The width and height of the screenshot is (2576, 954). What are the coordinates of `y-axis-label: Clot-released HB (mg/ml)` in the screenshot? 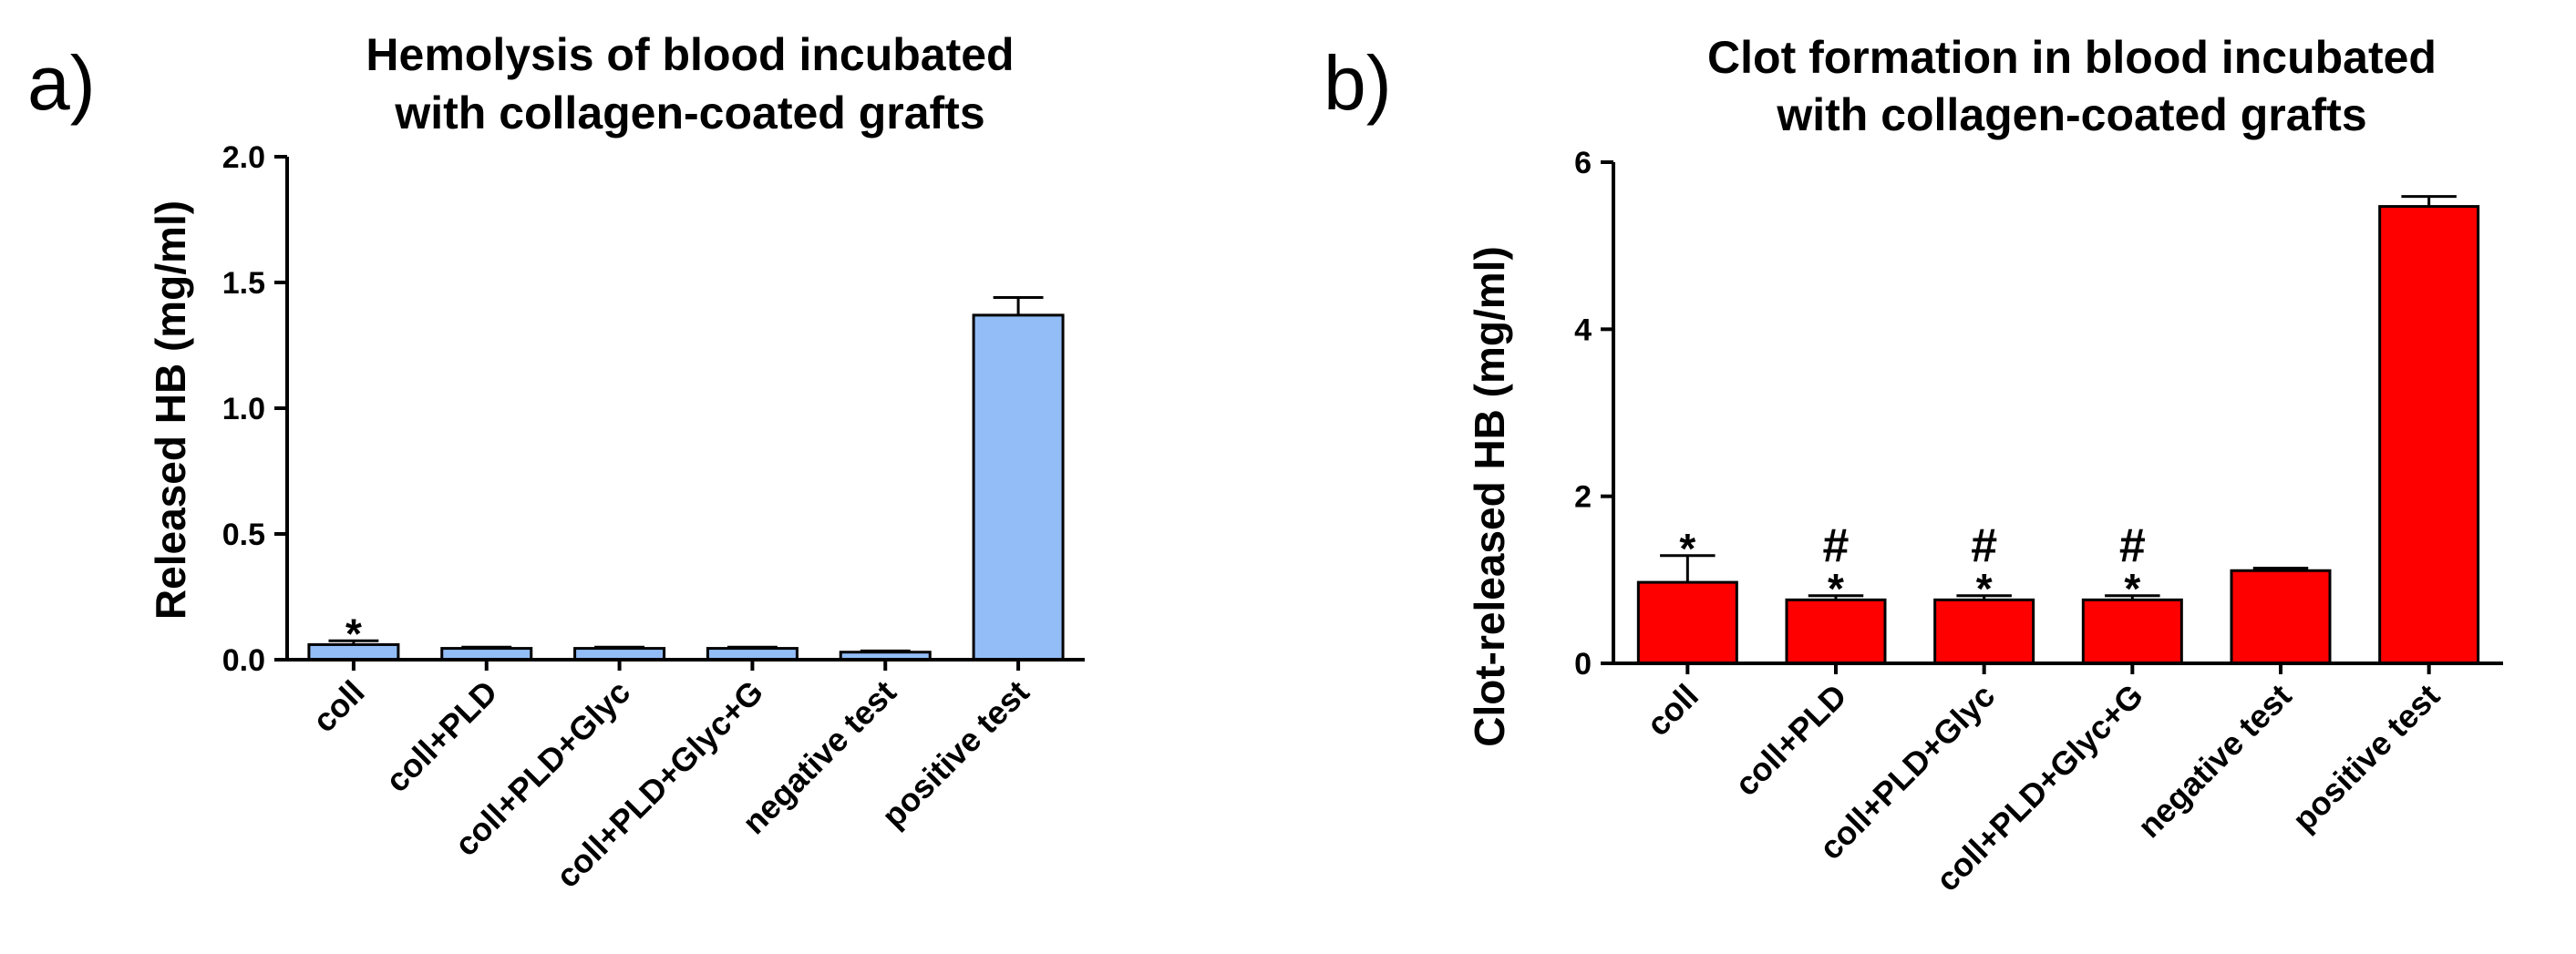 It's located at (1489, 496).